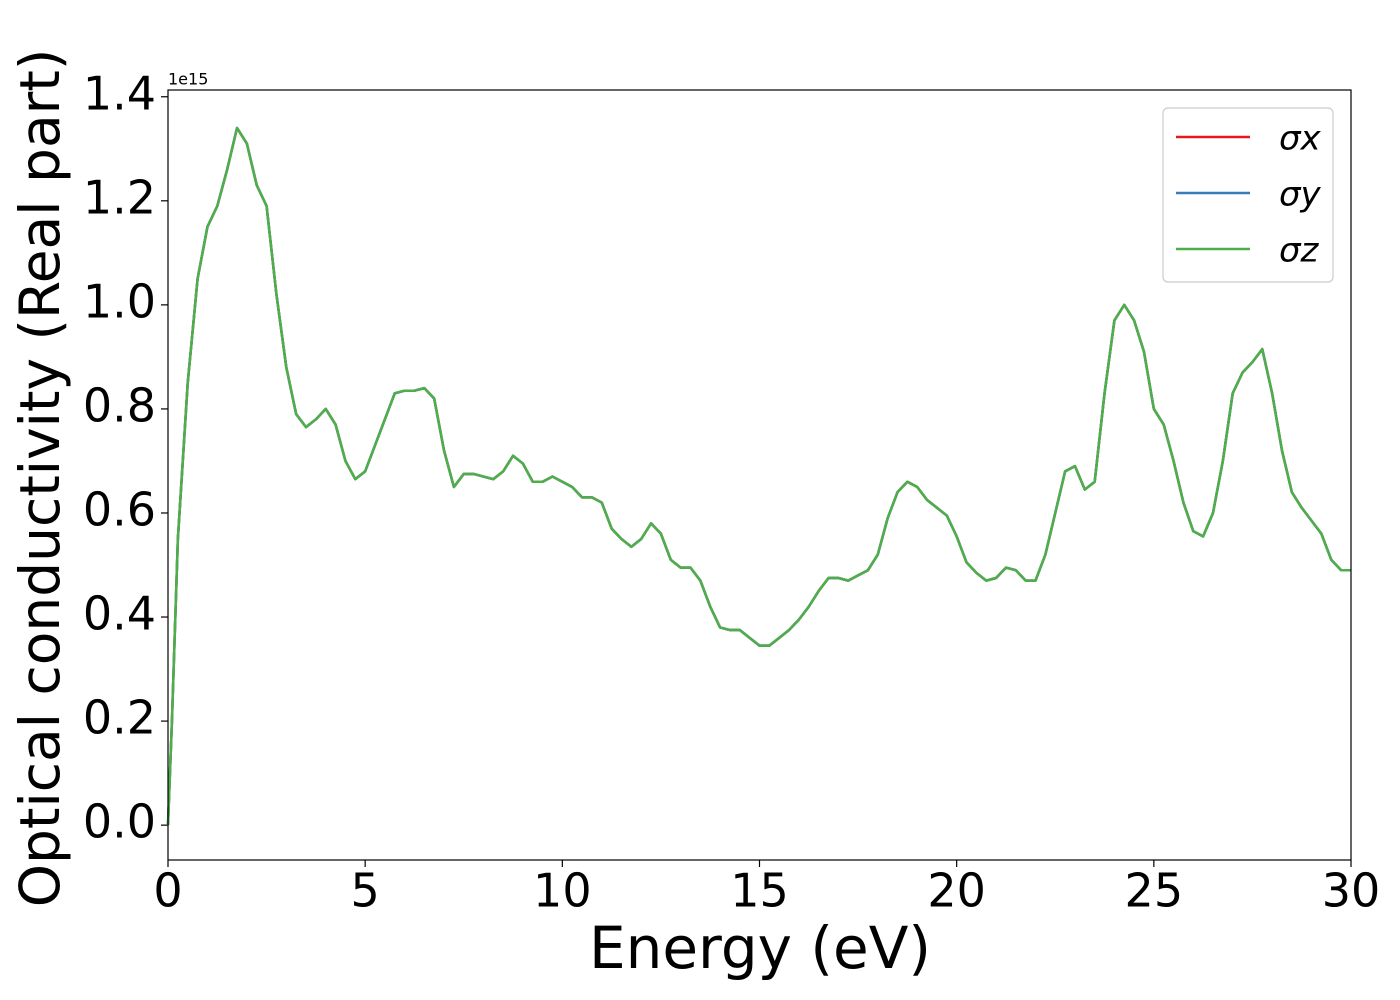 The image size is (1400, 1000). I want to click on x-tick-label: 0, so click(167, 891).